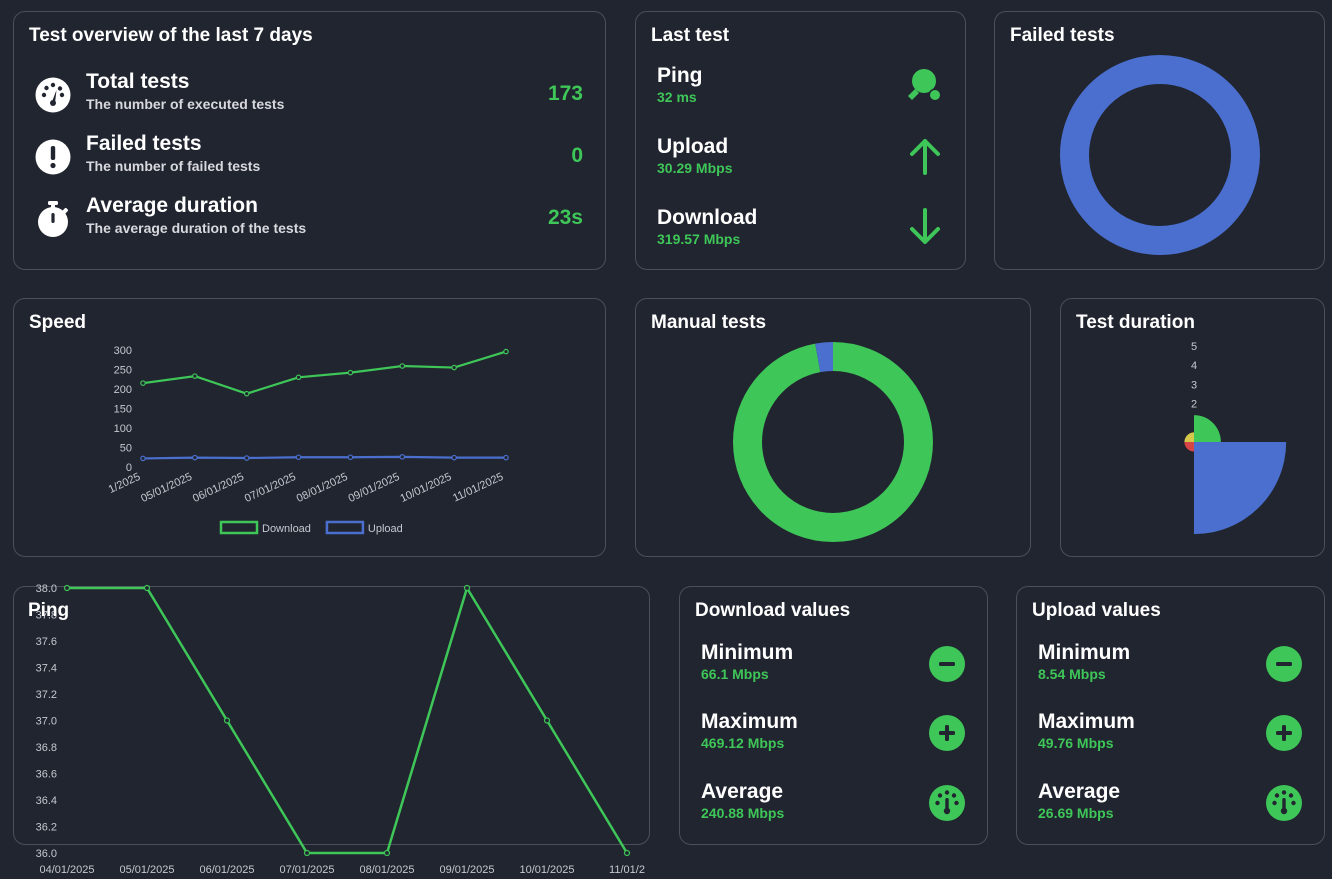 Image resolution: width=1332 pixels, height=879 pixels. What do you see at coordinates (695, 168) in the screenshot?
I see `metric-value: 30.29 Mbps` at bounding box center [695, 168].